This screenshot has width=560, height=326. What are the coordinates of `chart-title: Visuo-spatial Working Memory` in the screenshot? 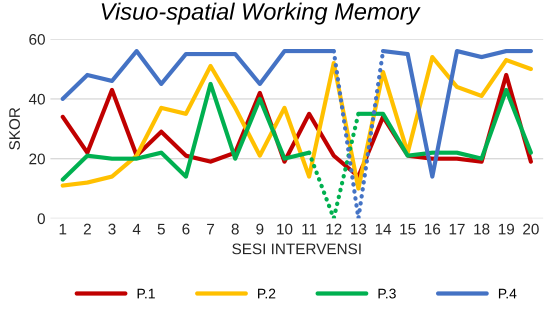 It's located at (261, 13).